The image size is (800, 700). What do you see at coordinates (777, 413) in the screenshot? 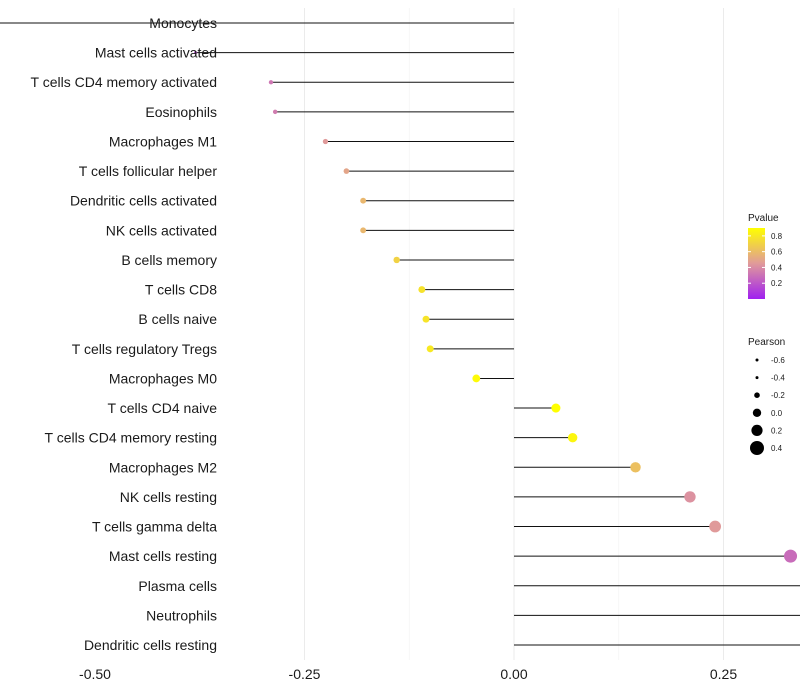
I see `size-legend-label: 0.0` at bounding box center [777, 413].